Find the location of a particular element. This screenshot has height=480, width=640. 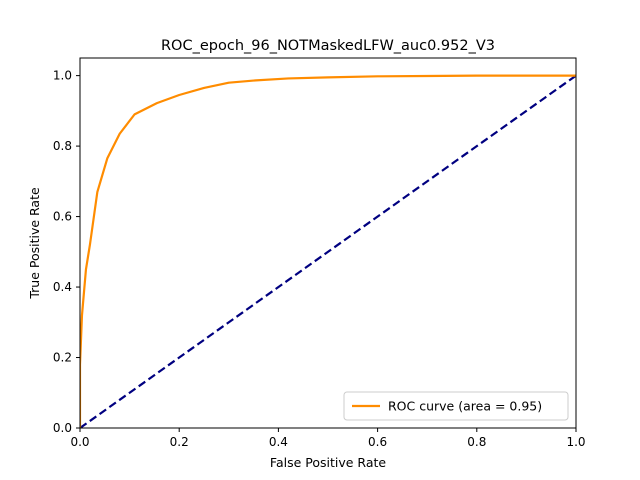

legend: ROC curve (area = 0.95) is located at coordinates (456, 406).